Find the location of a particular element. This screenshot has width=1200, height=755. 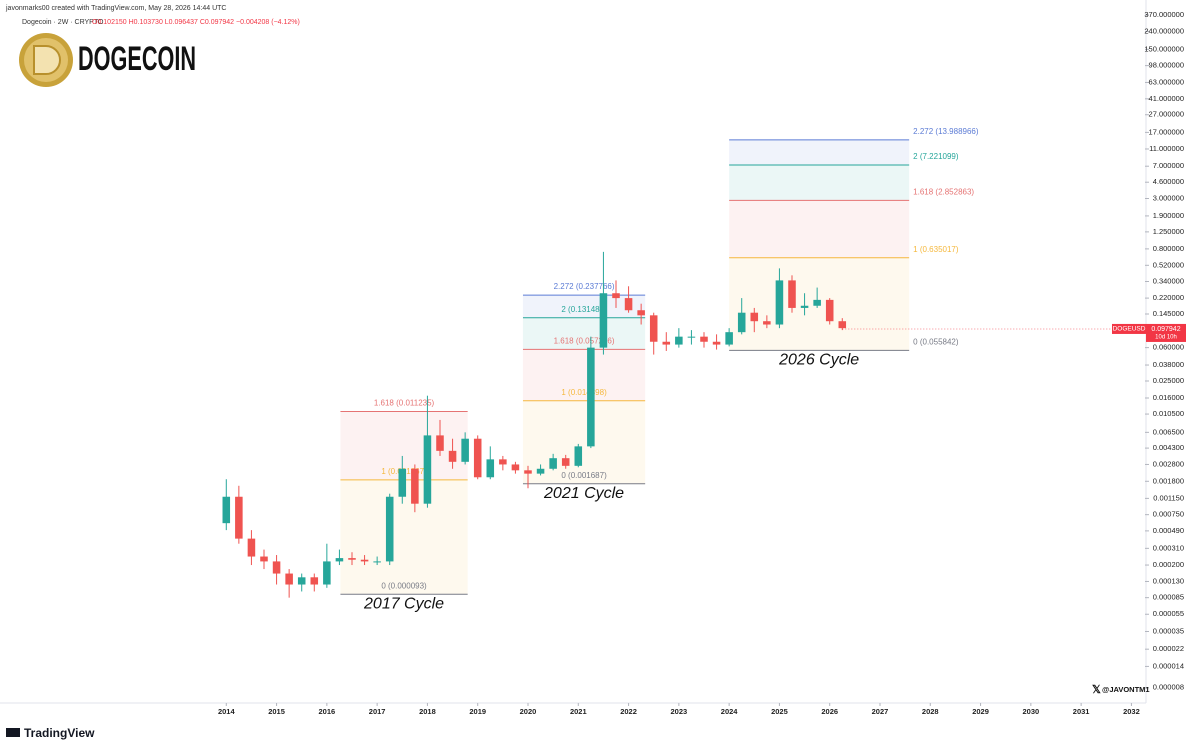

x-tick-label: 2021 is located at coordinates (578, 711).